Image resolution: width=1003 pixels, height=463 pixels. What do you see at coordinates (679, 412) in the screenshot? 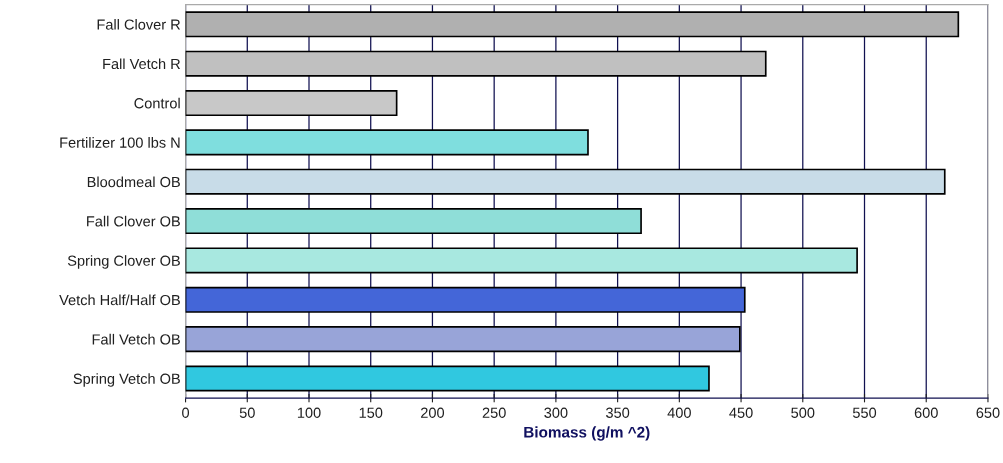
I see `x-tick-label: 400` at bounding box center [679, 412].